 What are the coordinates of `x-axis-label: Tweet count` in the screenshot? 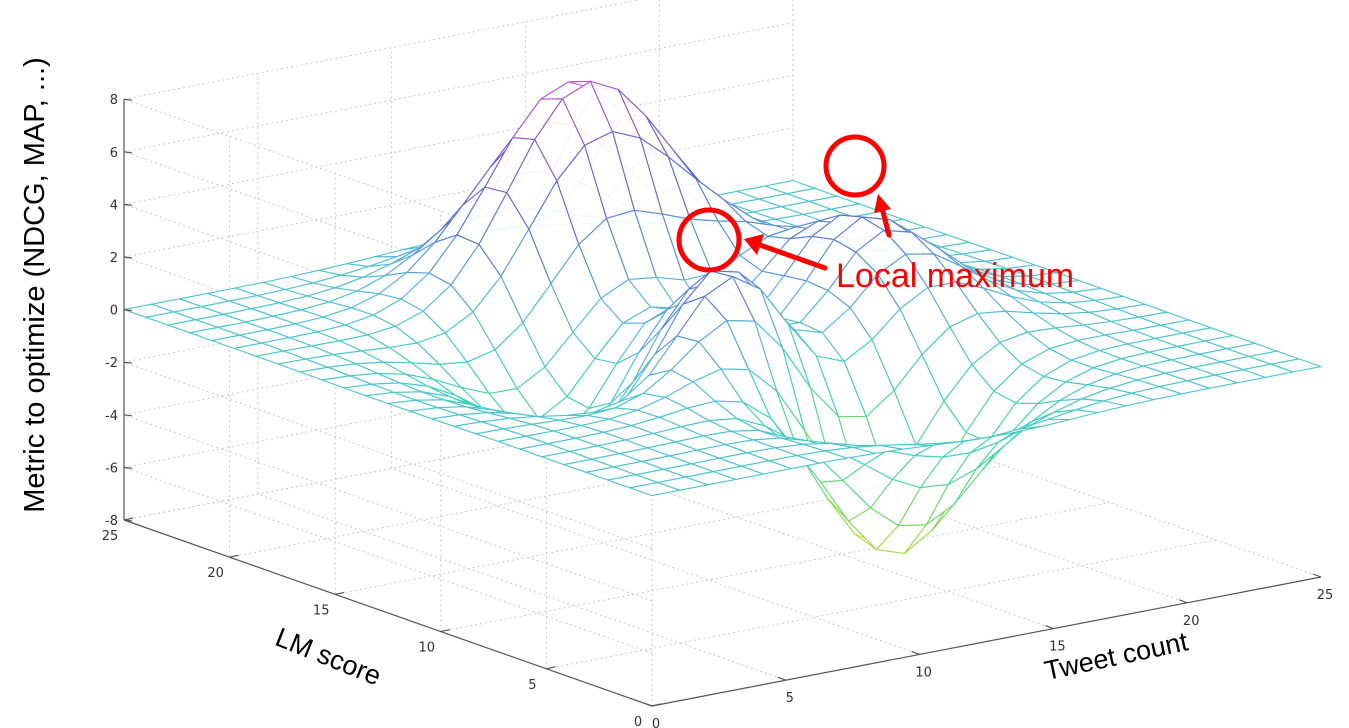 It's located at (1116, 656).